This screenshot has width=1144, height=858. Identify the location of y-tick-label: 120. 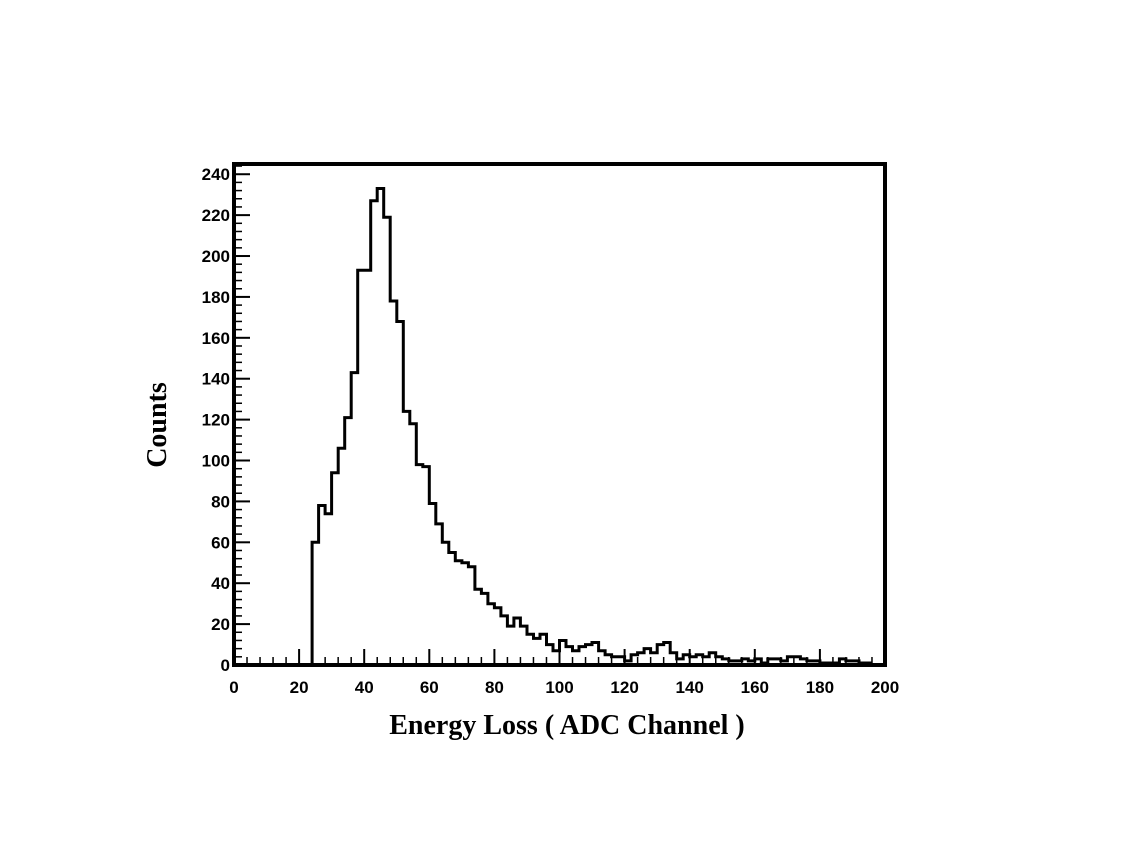
(216, 420).